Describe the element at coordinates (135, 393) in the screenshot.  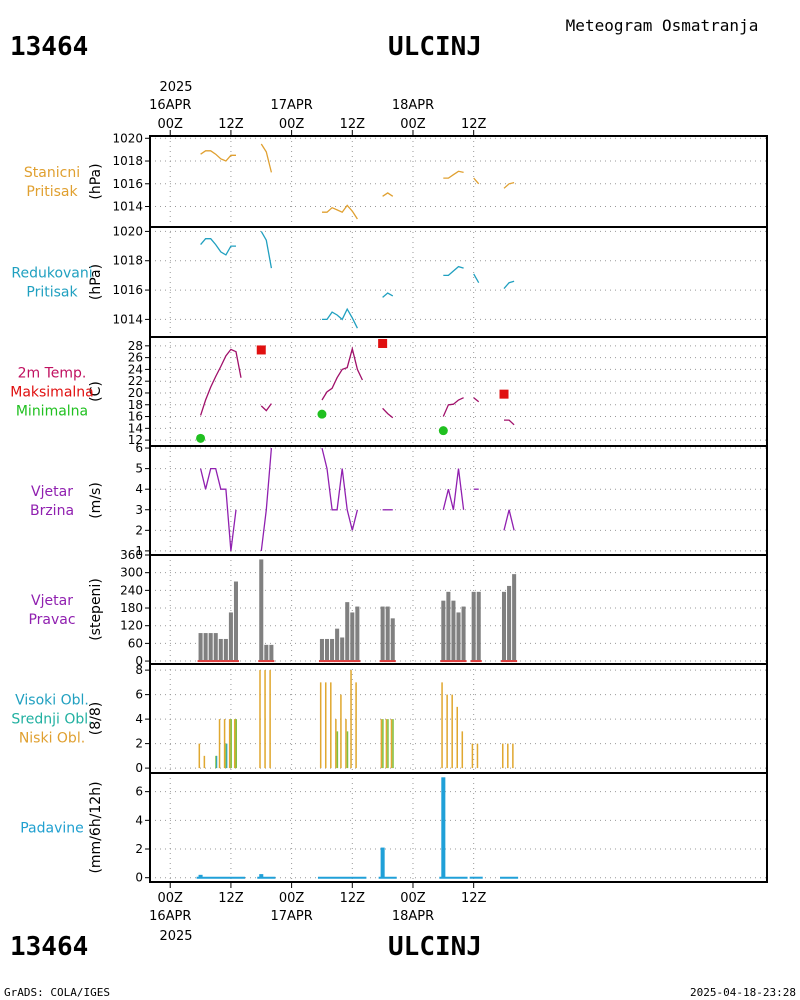
I see `y-tick-label: 20` at that location.